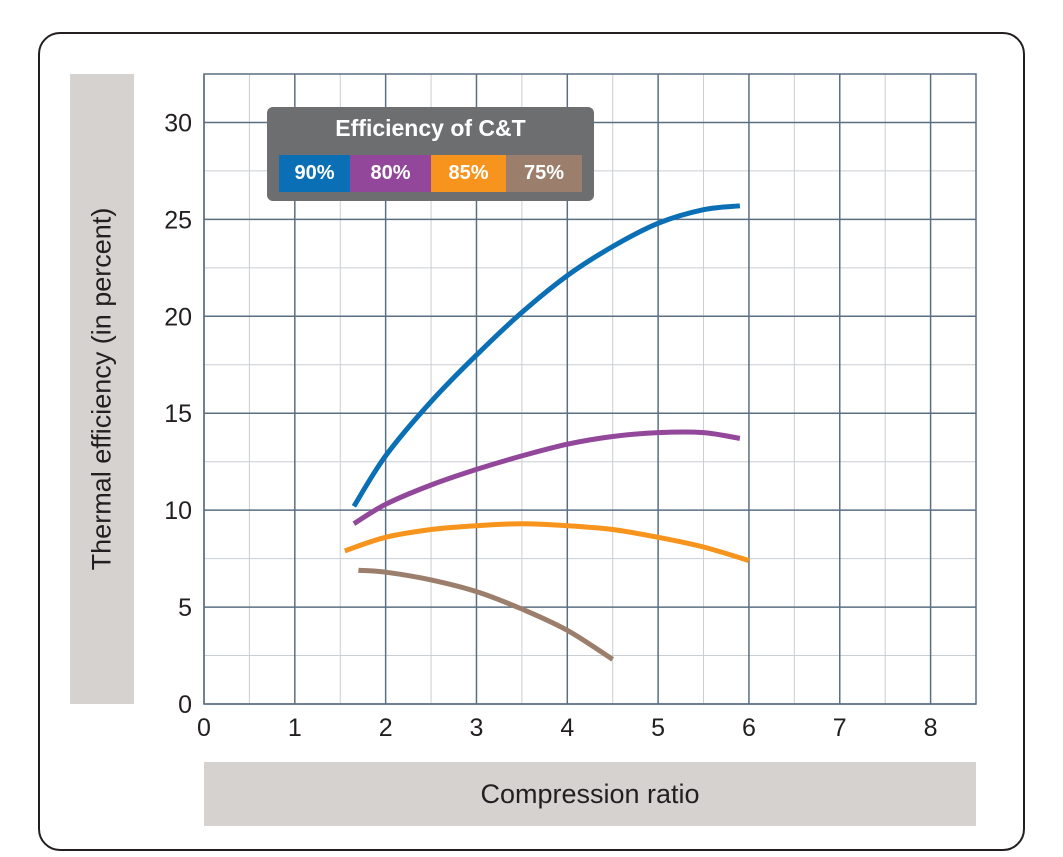  What do you see at coordinates (178, 123) in the screenshot?
I see `y-tick-label: 30` at bounding box center [178, 123].